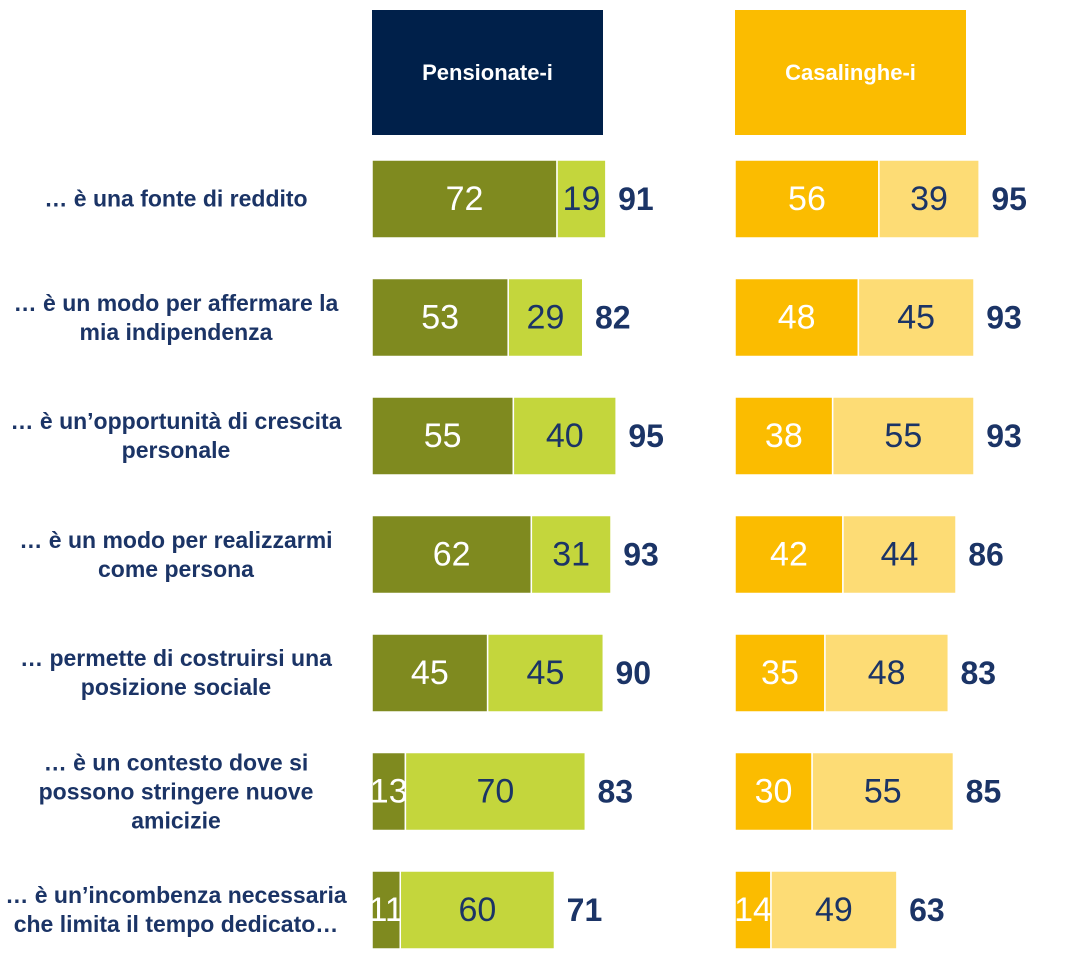 The height and width of the screenshot is (961, 1068). What do you see at coordinates (927, 910) in the screenshot?
I see `total-label: 63` at bounding box center [927, 910].